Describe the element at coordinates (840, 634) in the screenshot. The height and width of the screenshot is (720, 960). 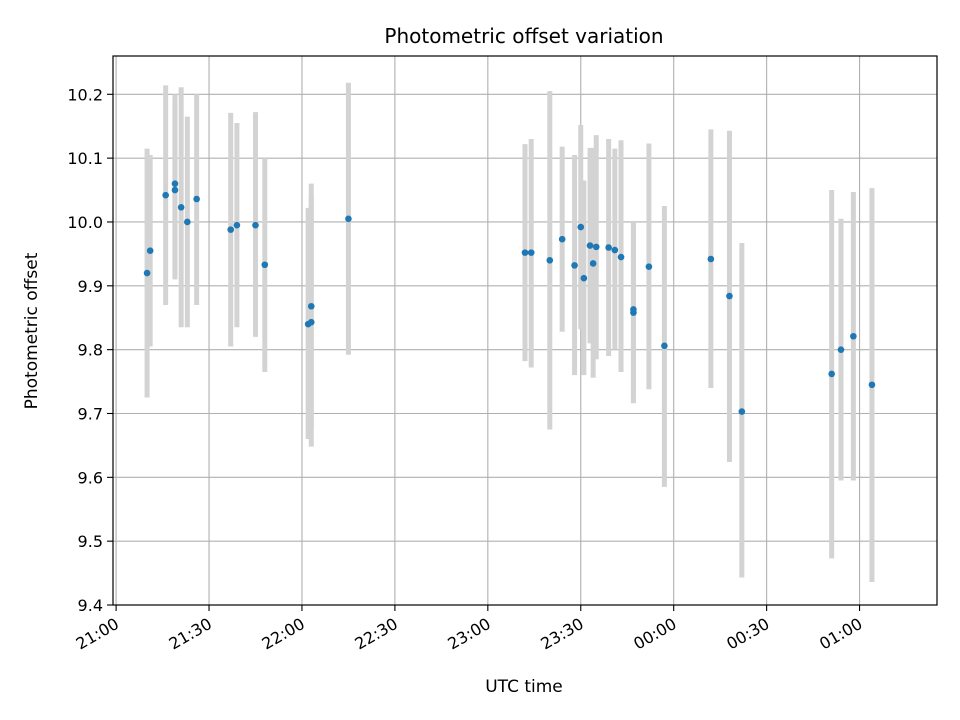
I see `x-tick-label: 01:00` at that location.